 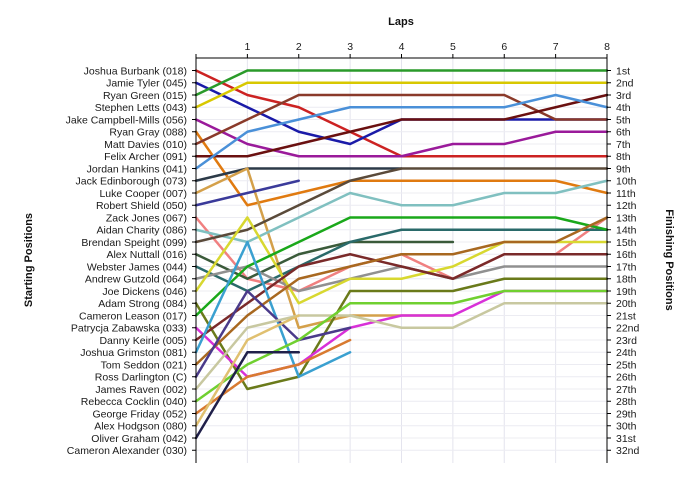 What do you see at coordinates (669, 259) in the screenshot?
I see `right-axis-title: Finishing Positions` at bounding box center [669, 259].